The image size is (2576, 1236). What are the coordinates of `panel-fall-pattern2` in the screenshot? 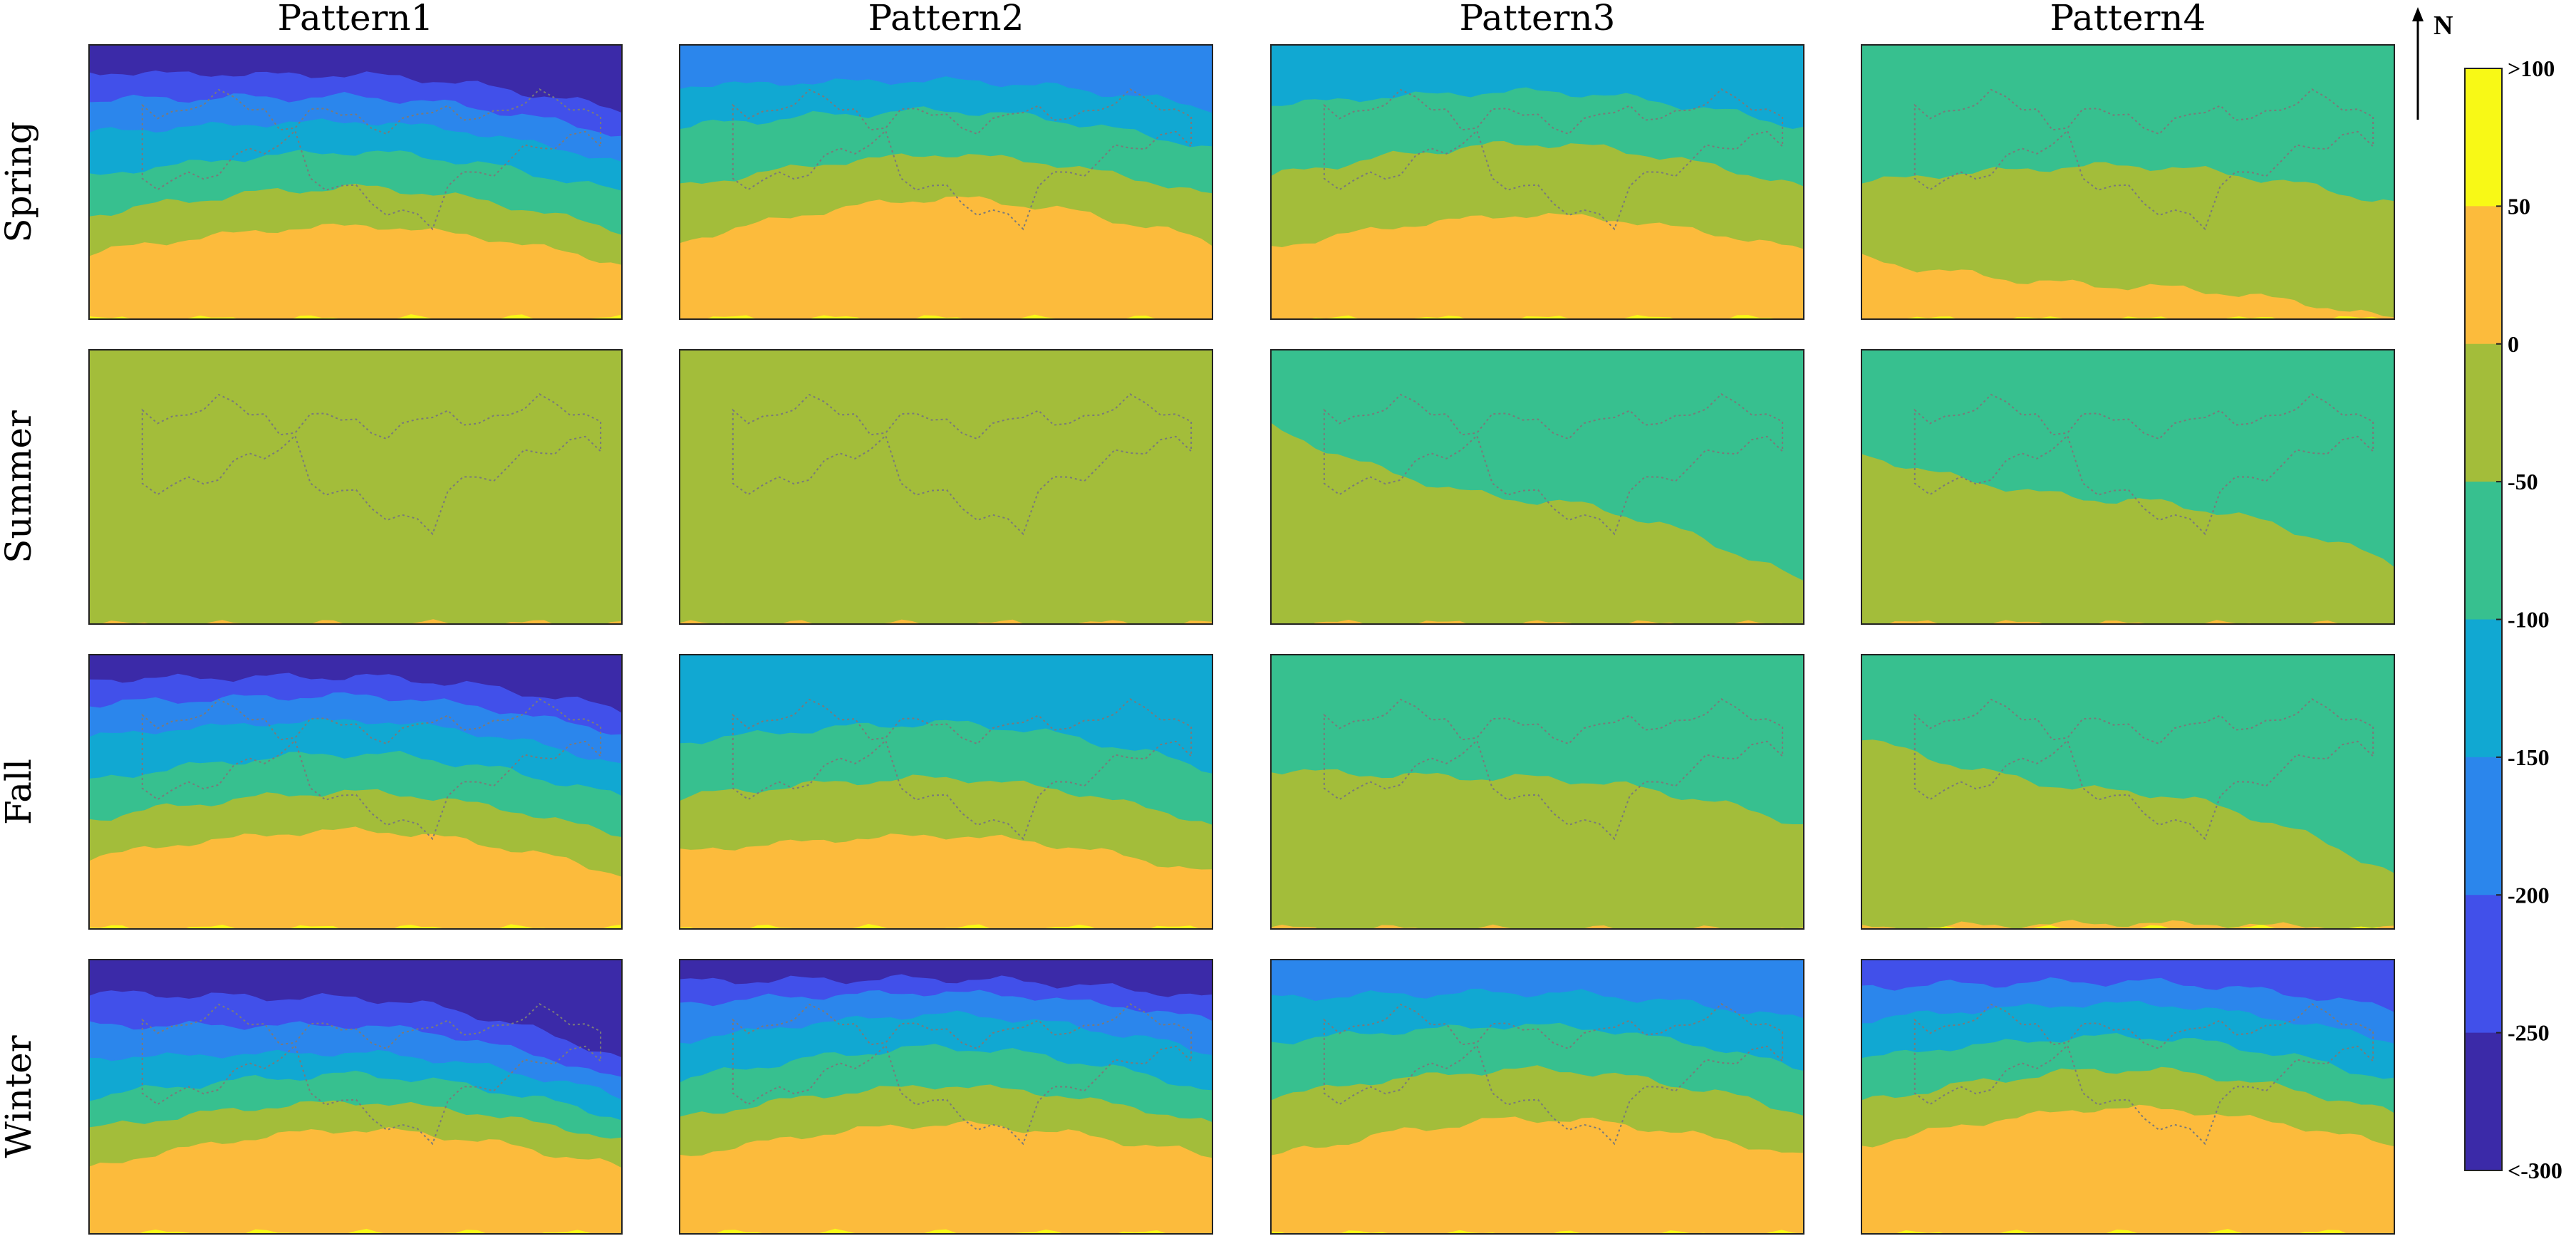 It's located at (946, 792).